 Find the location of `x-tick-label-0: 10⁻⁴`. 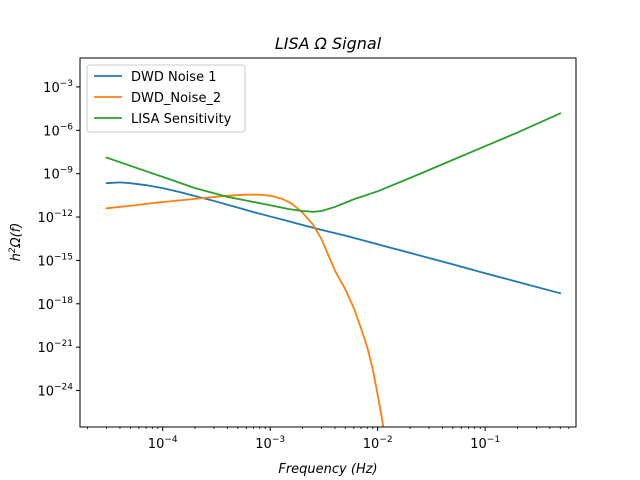

x-tick-label-0: 10⁻⁴ is located at coordinates (163, 443).